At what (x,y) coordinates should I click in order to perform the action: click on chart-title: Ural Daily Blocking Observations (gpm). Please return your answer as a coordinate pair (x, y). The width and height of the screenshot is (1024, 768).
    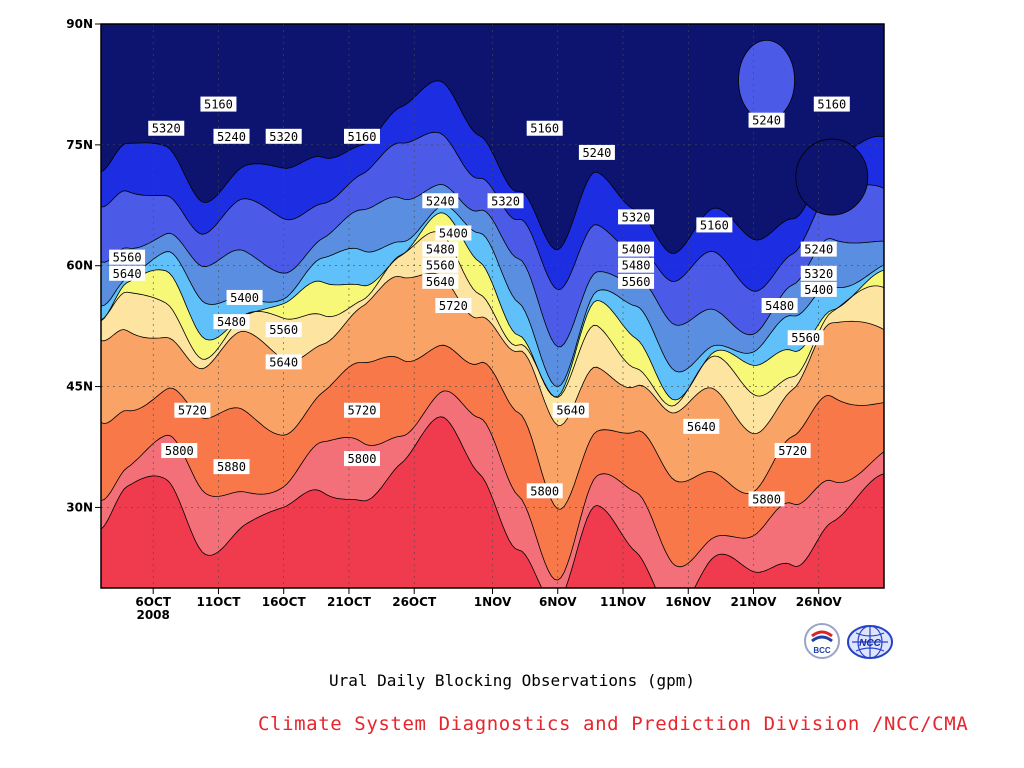
    Looking at the image, I should click on (512, 680).